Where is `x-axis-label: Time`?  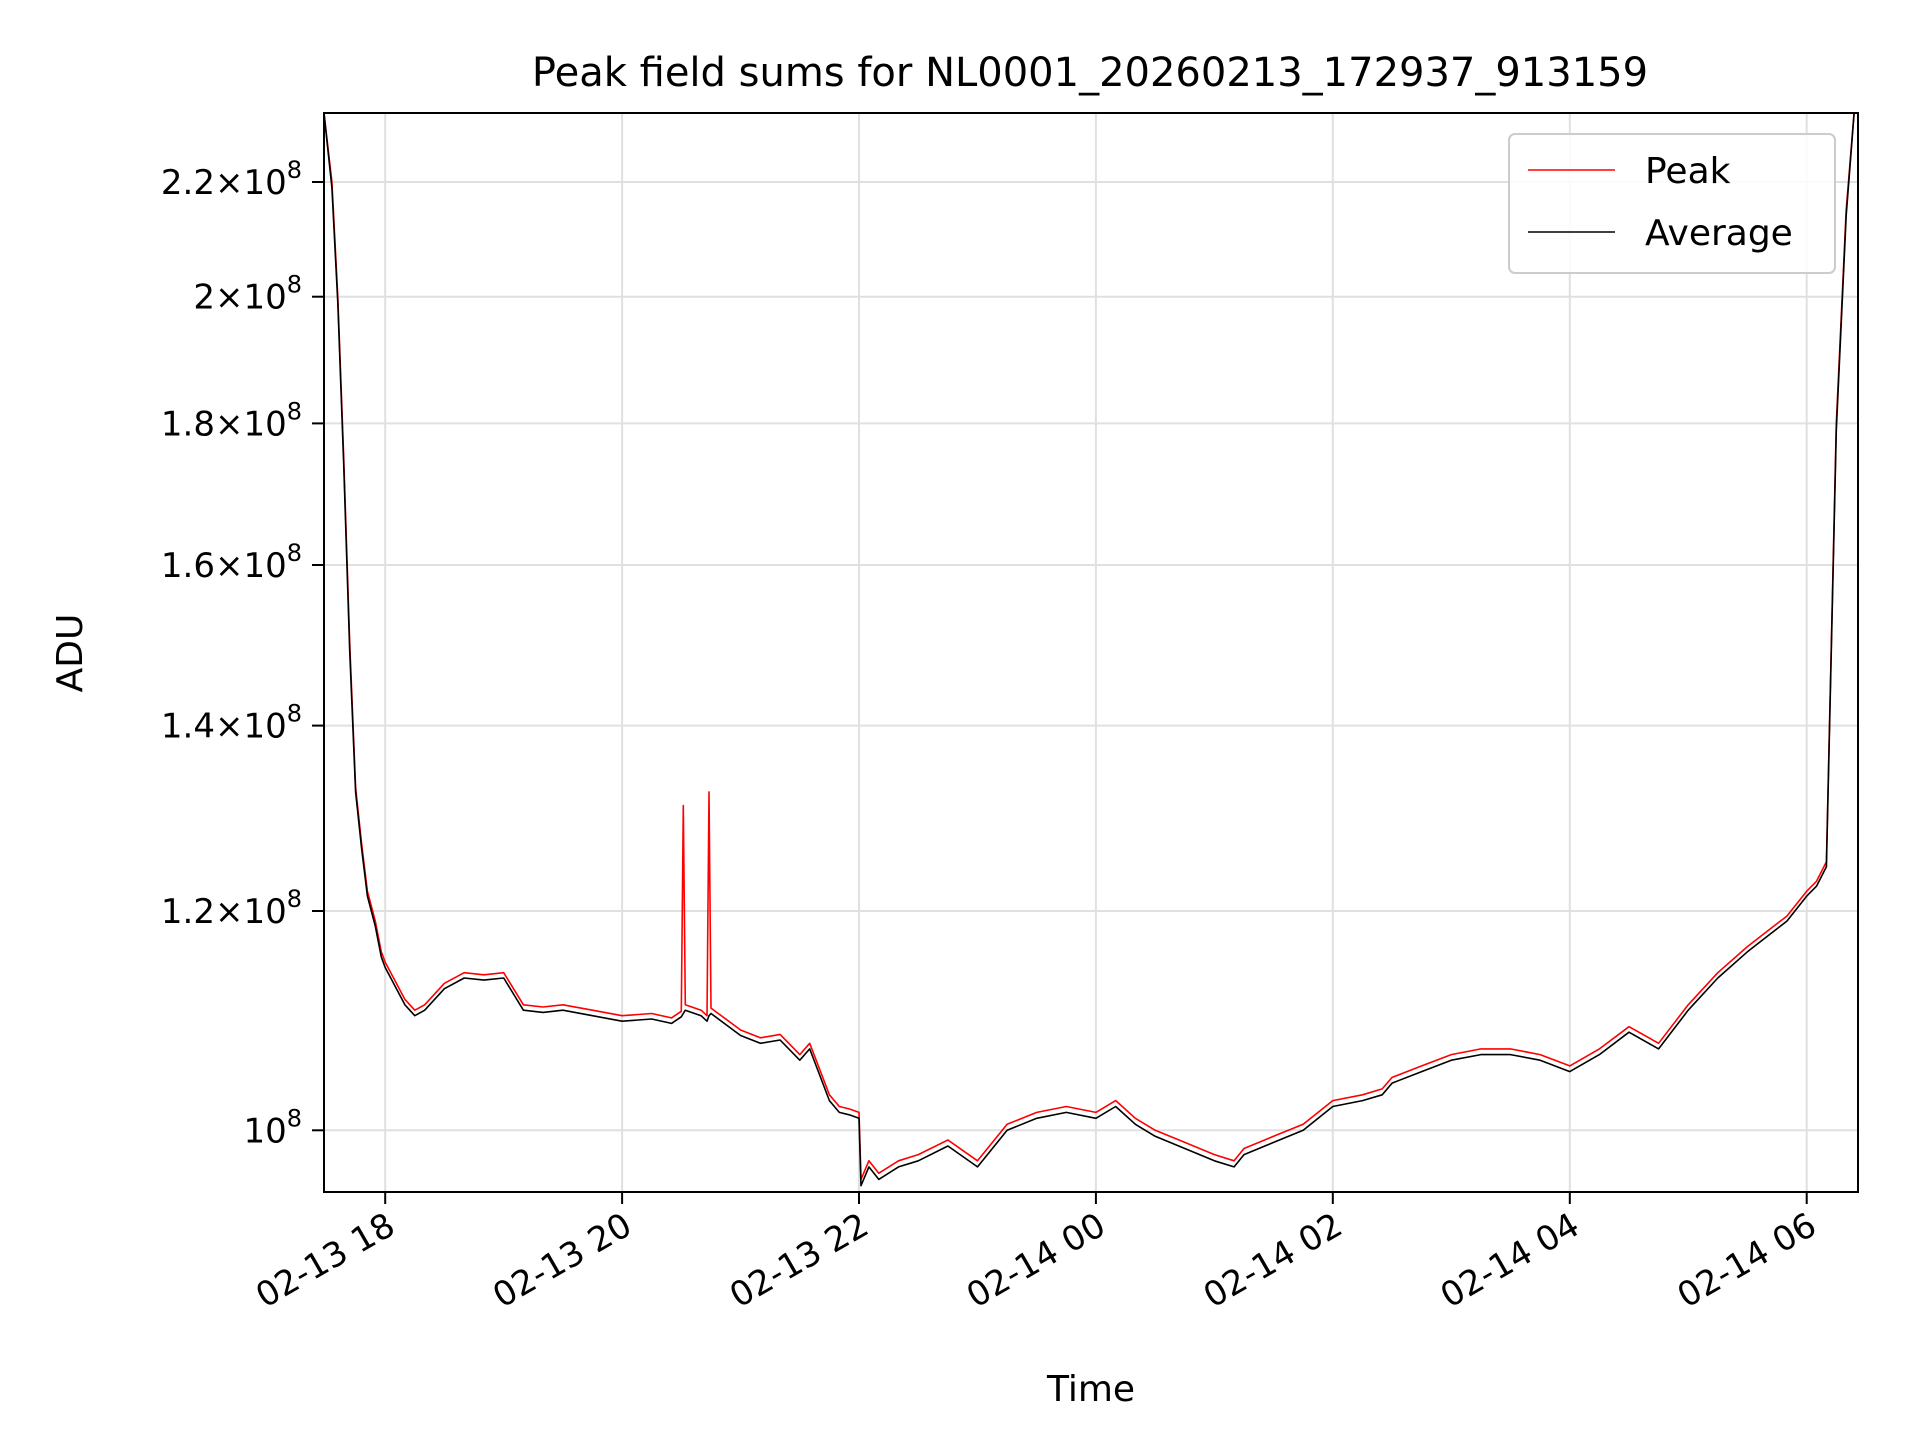
x-axis-label: Time is located at coordinates (1090, 1389).